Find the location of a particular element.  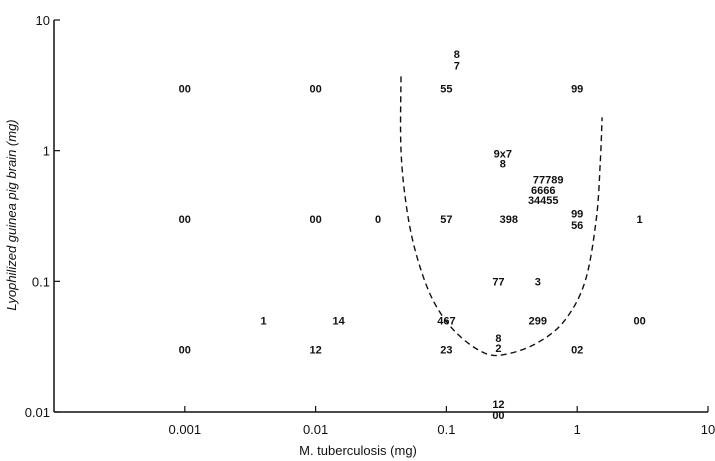

data-point-label: 2 is located at coordinates (498, 349).